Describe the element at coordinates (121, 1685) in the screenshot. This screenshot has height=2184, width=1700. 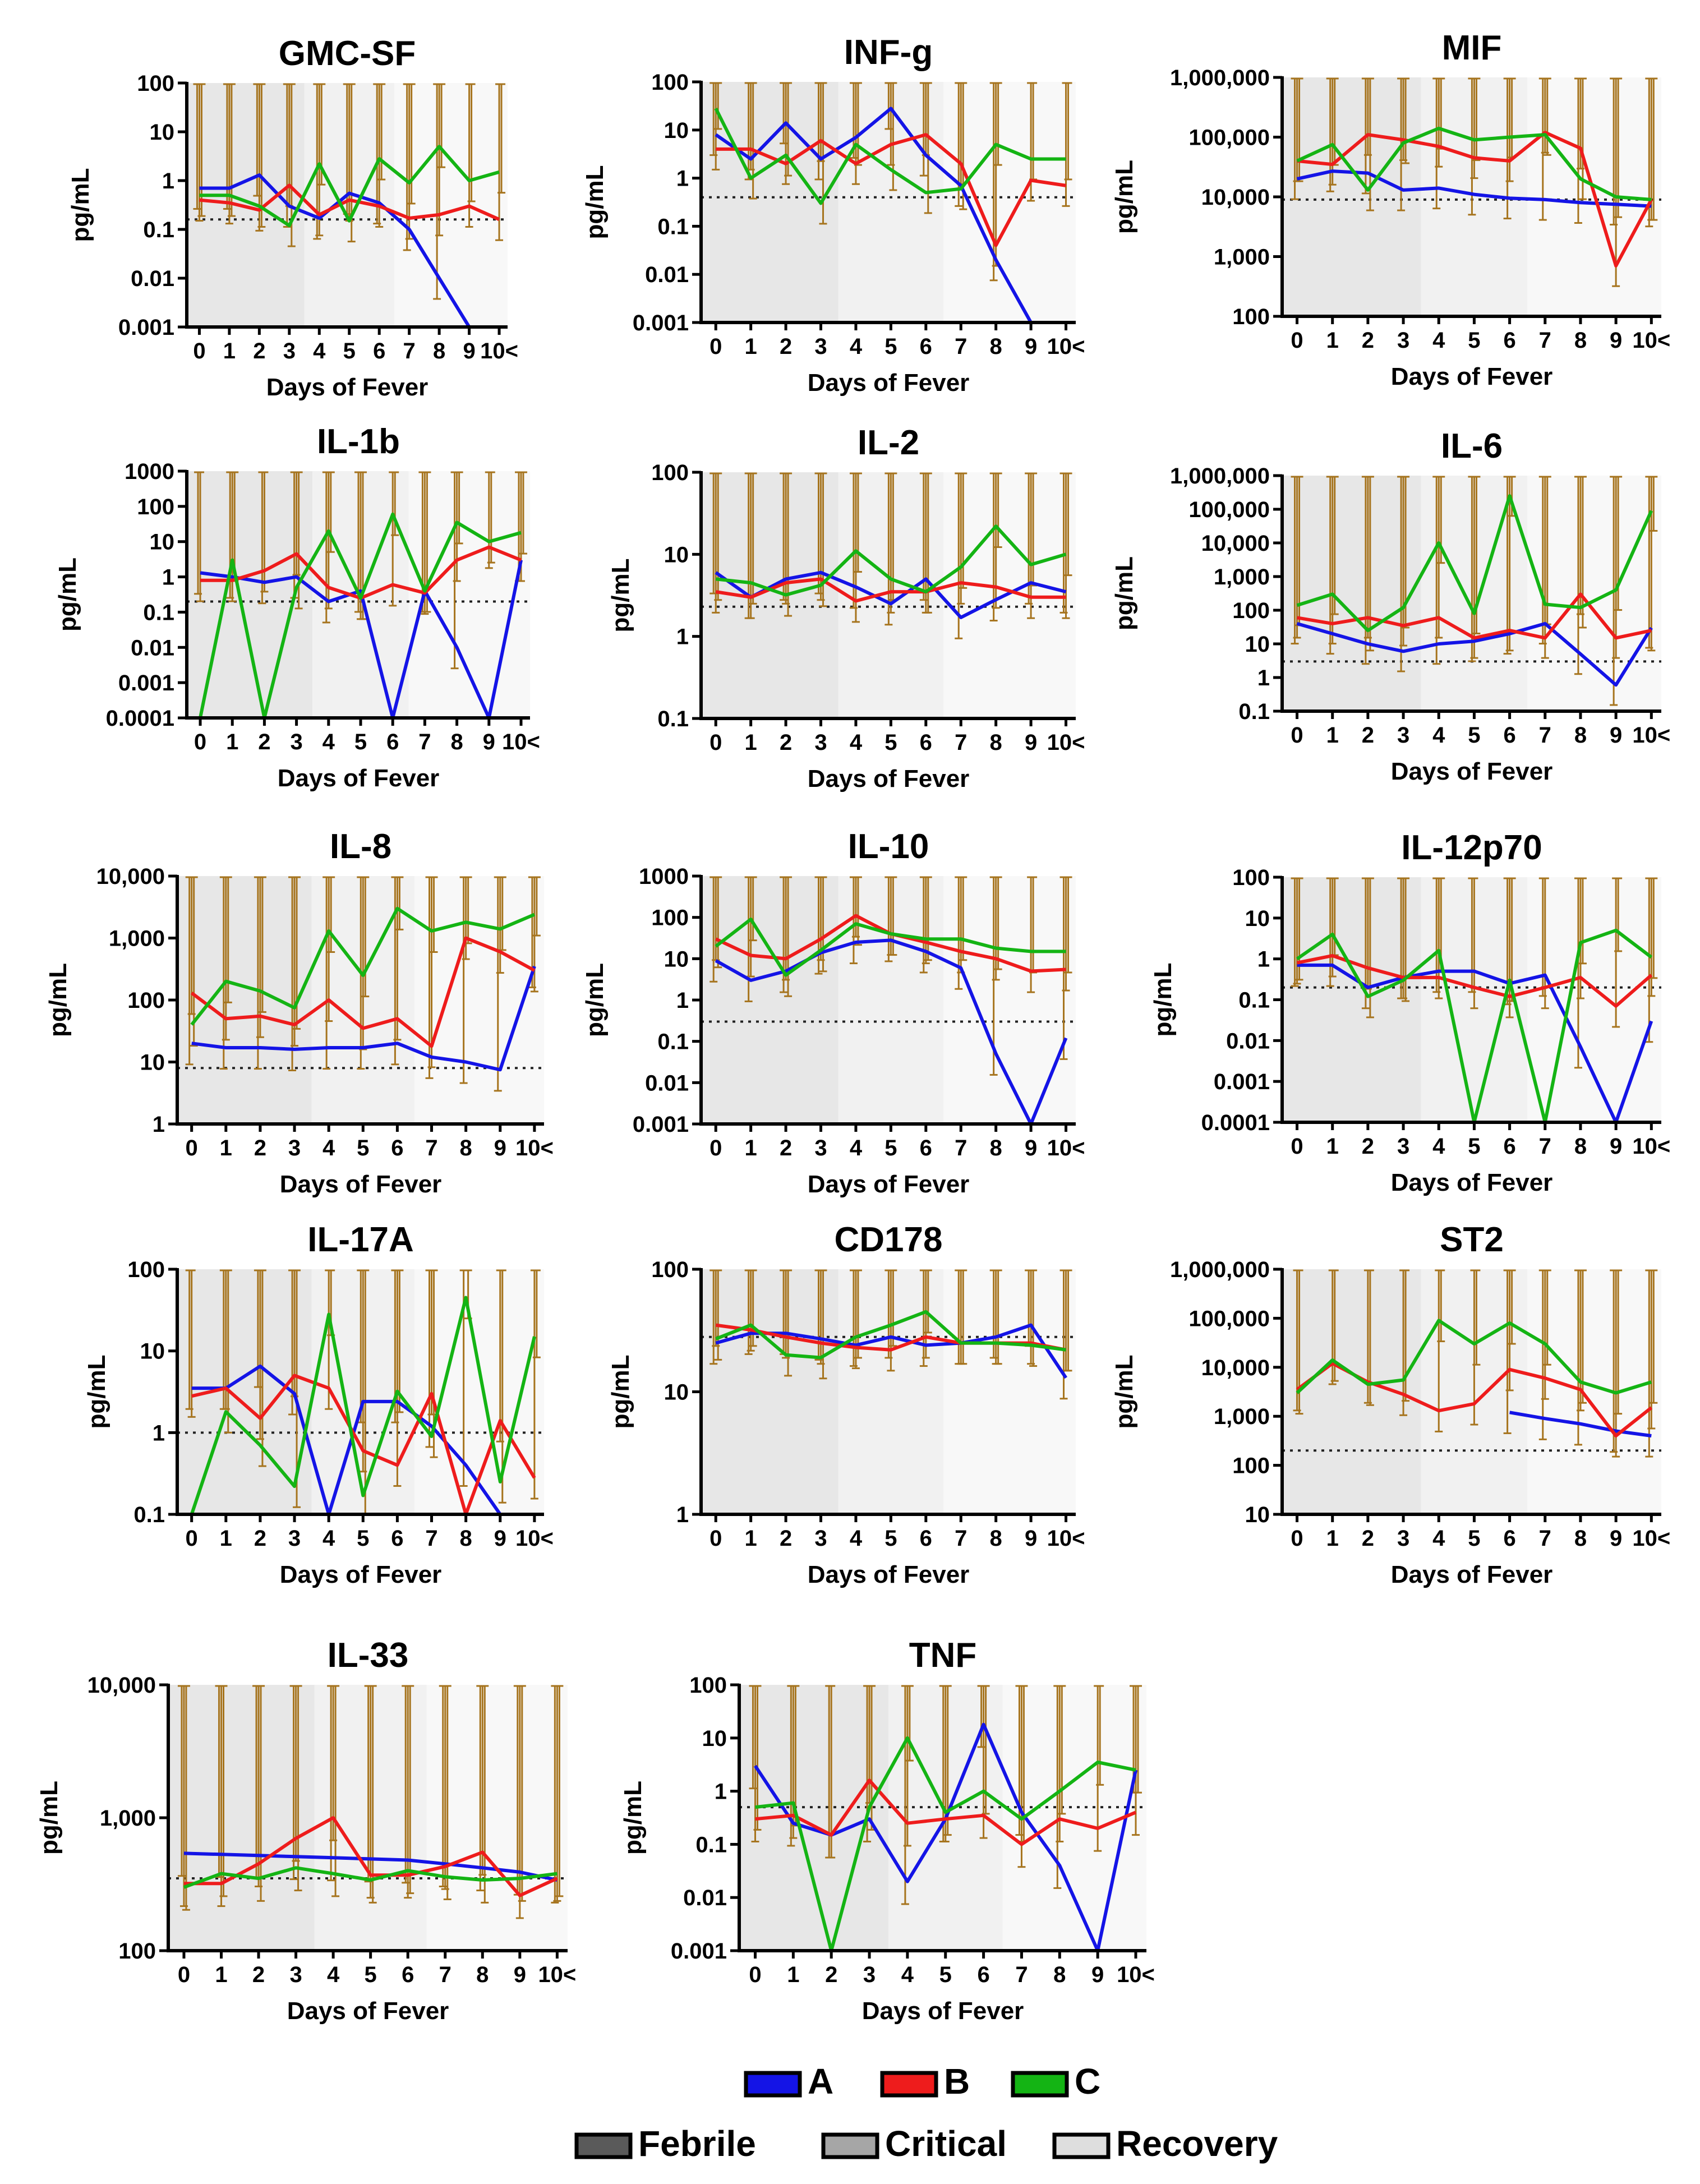
I see `y-tick-label: 10,000` at that location.